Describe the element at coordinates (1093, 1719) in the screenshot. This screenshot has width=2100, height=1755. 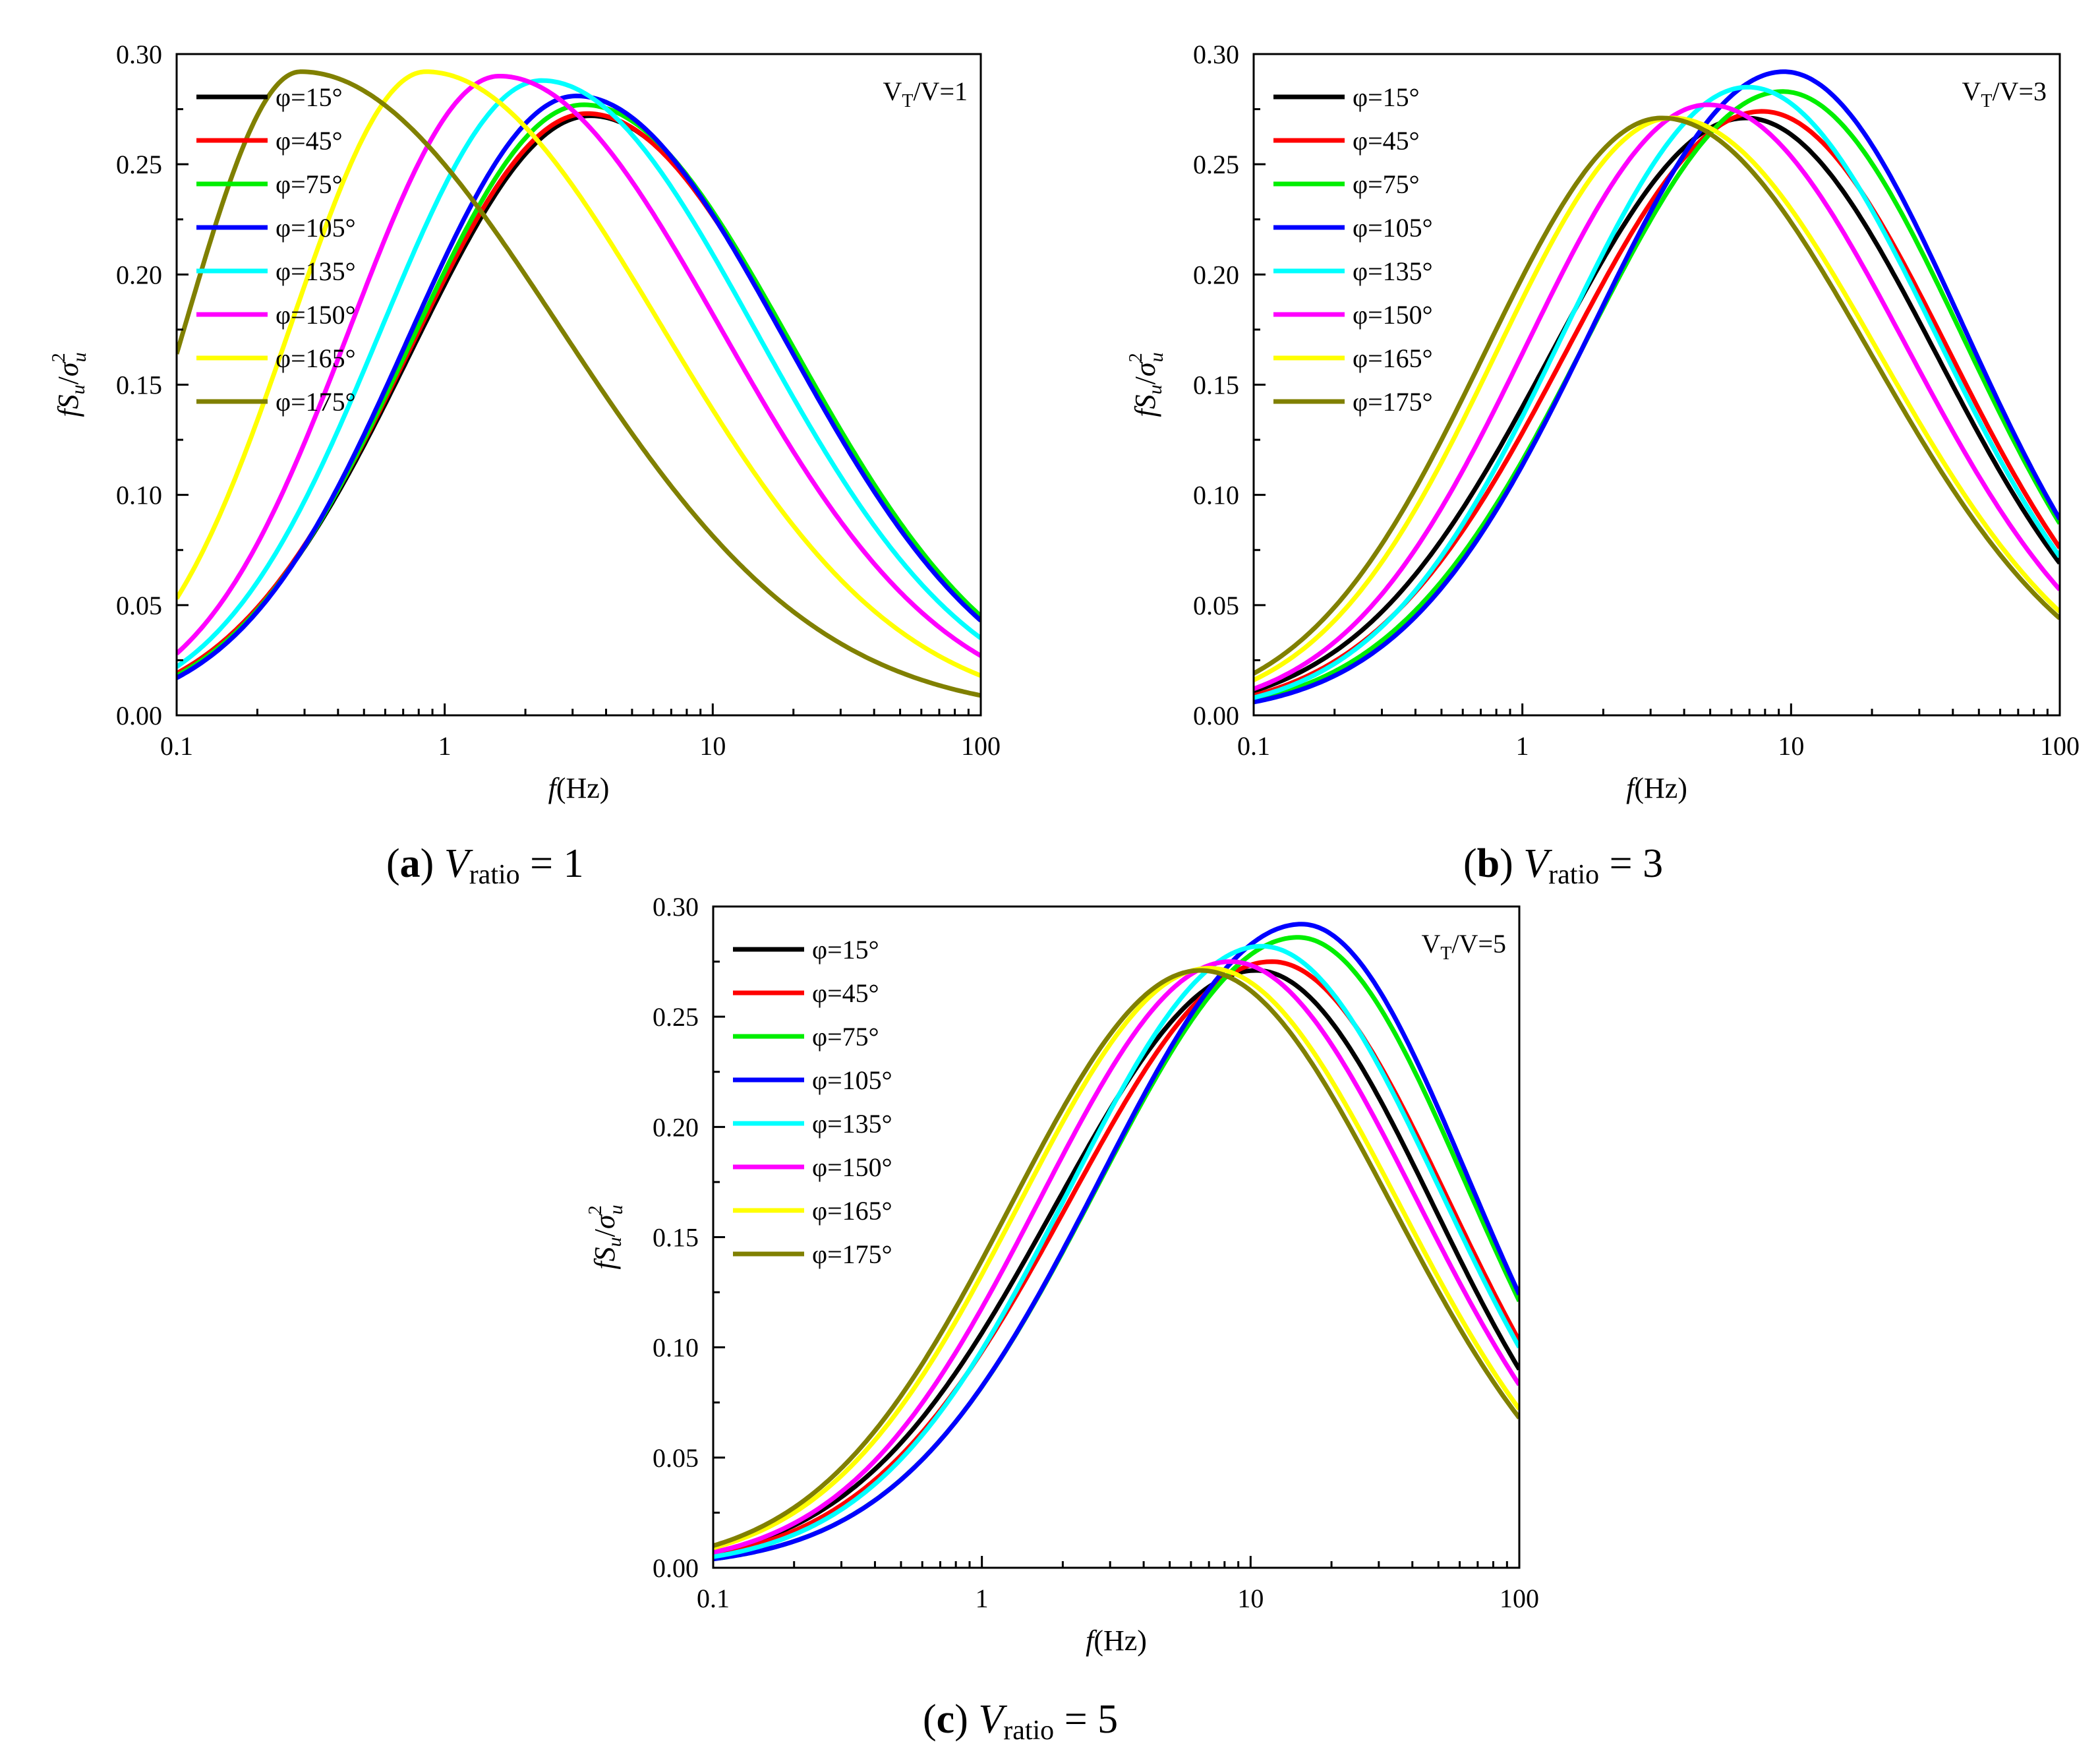
I see `caption-space2` at that location.